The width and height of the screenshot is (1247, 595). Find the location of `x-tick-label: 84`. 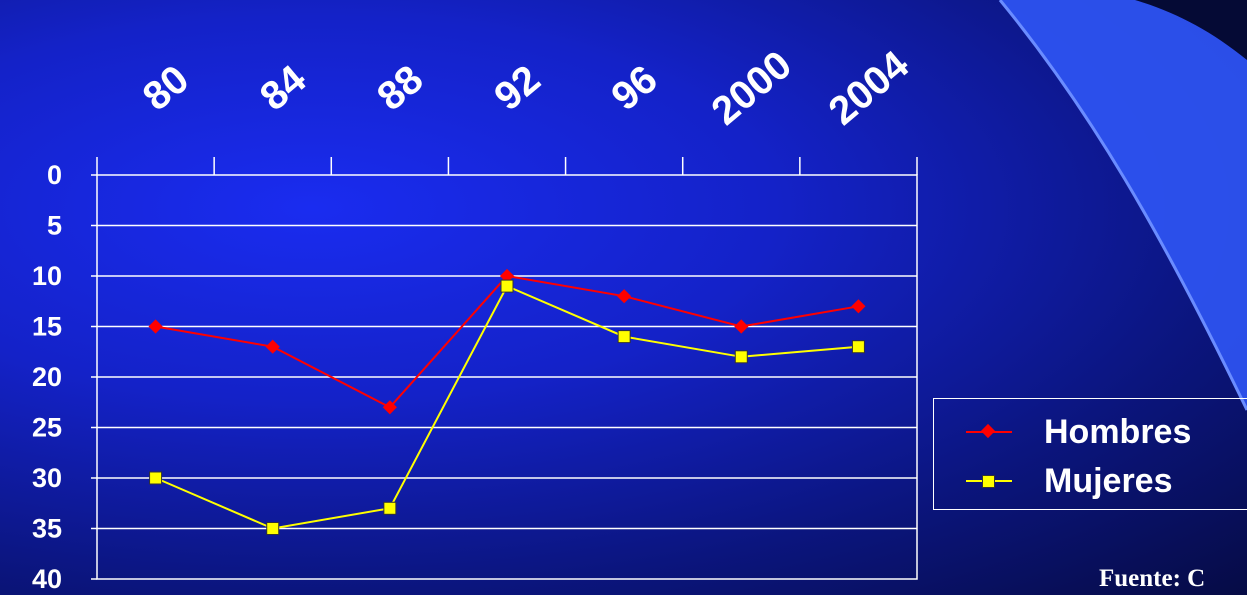

x-tick-label: 84 is located at coordinates (283, 87).